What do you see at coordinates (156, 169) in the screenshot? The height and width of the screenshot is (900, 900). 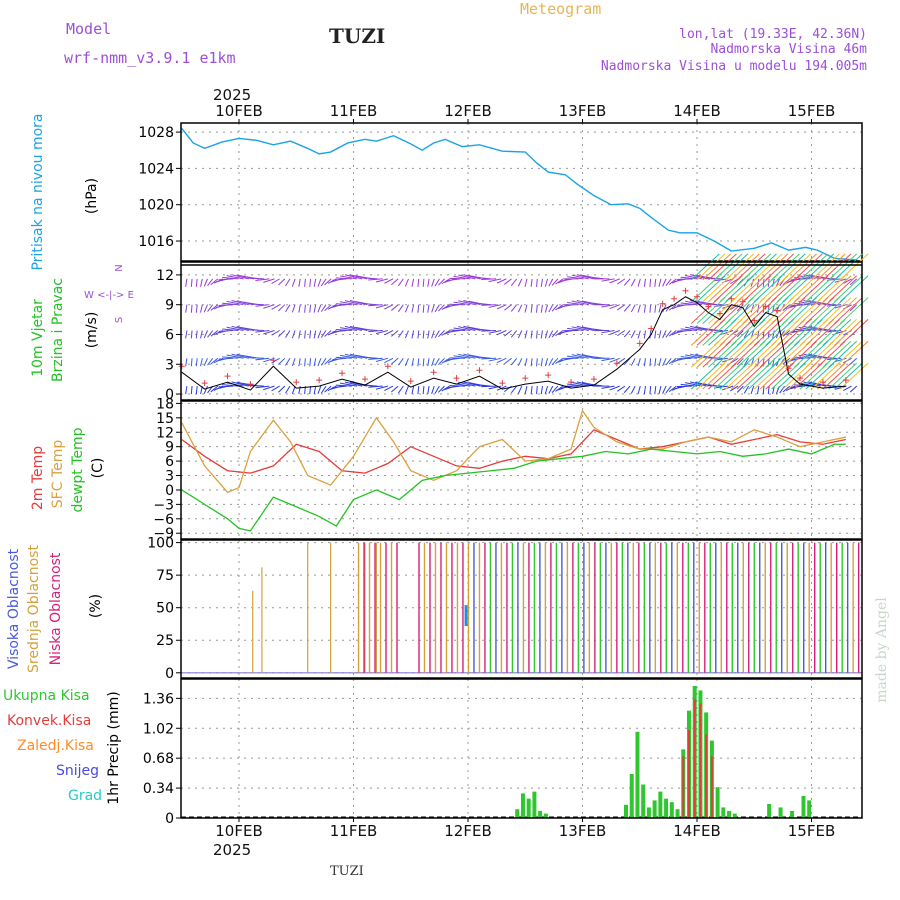 I see `pressure-ytick-label: 1024` at bounding box center [156, 169].